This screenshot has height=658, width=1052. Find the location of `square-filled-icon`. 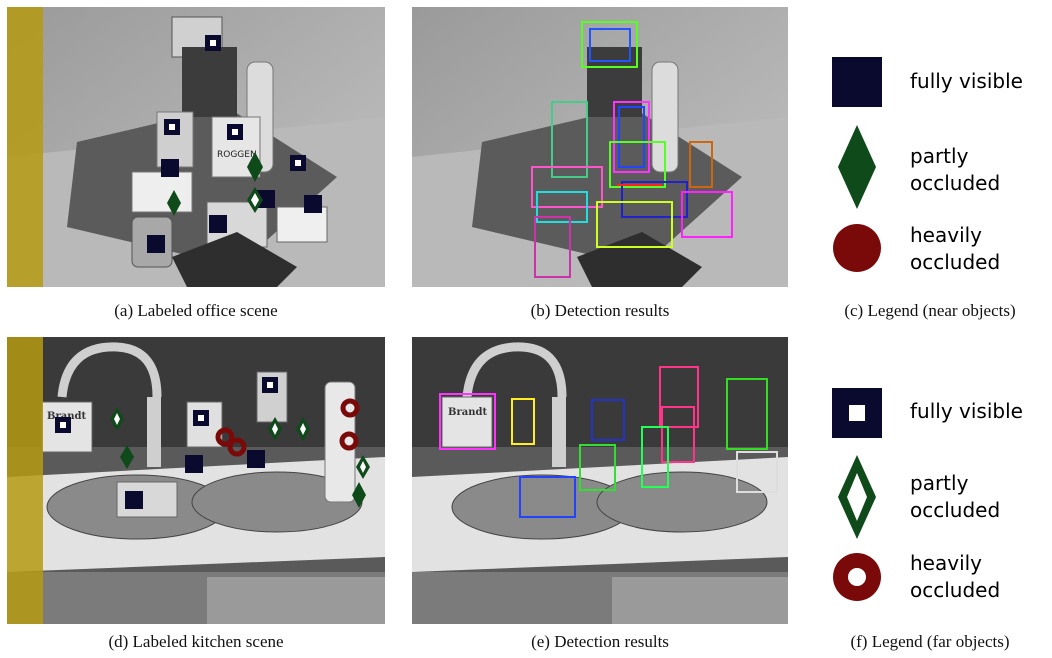

square-filled-icon is located at coordinates (857, 82).